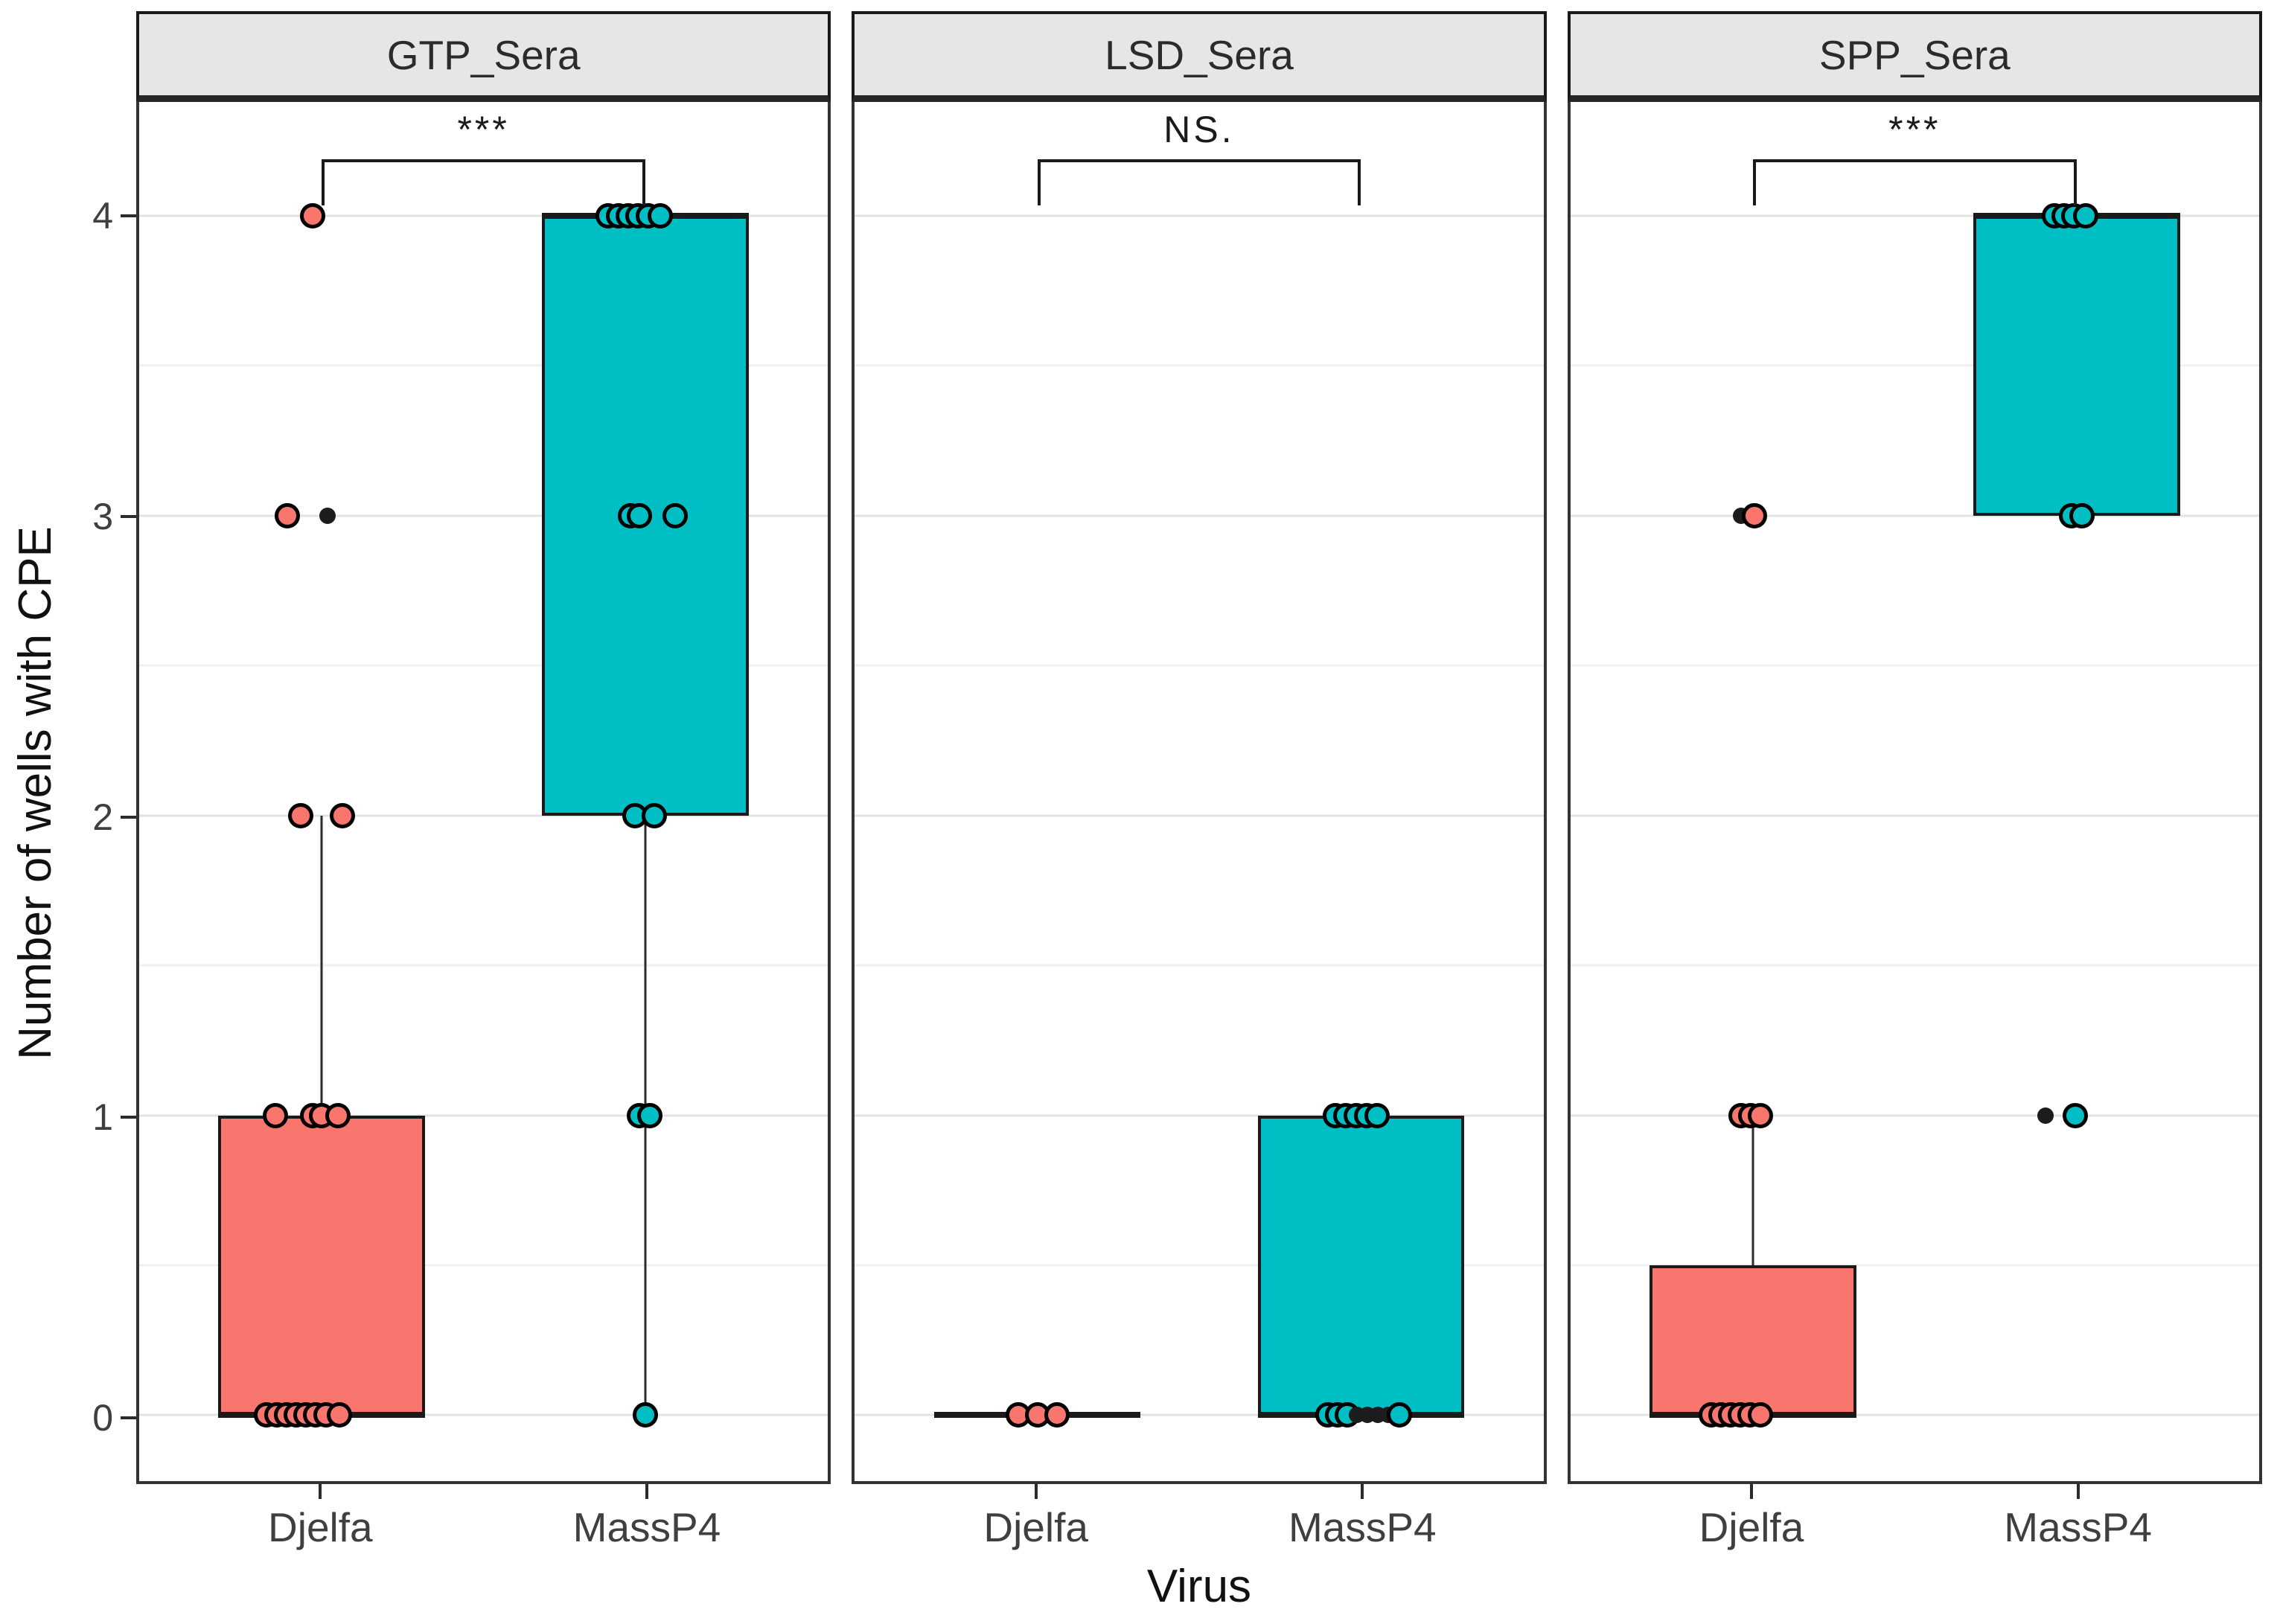 This screenshot has height=1624, width=2277. I want to click on y-tick-label: 4, so click(102, 216).